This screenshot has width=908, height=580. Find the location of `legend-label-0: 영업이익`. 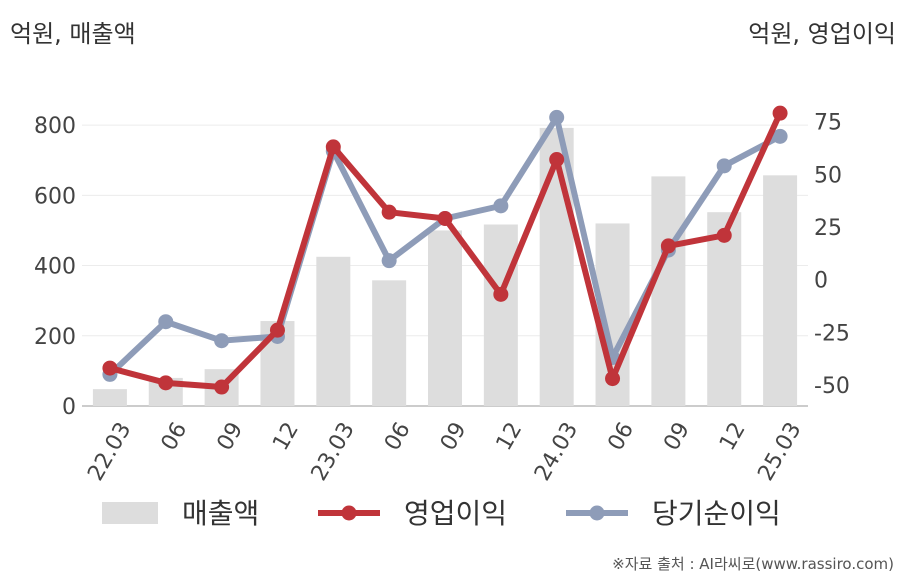

legend-label-0: 영업이익 is located at coordinates (455, 513).